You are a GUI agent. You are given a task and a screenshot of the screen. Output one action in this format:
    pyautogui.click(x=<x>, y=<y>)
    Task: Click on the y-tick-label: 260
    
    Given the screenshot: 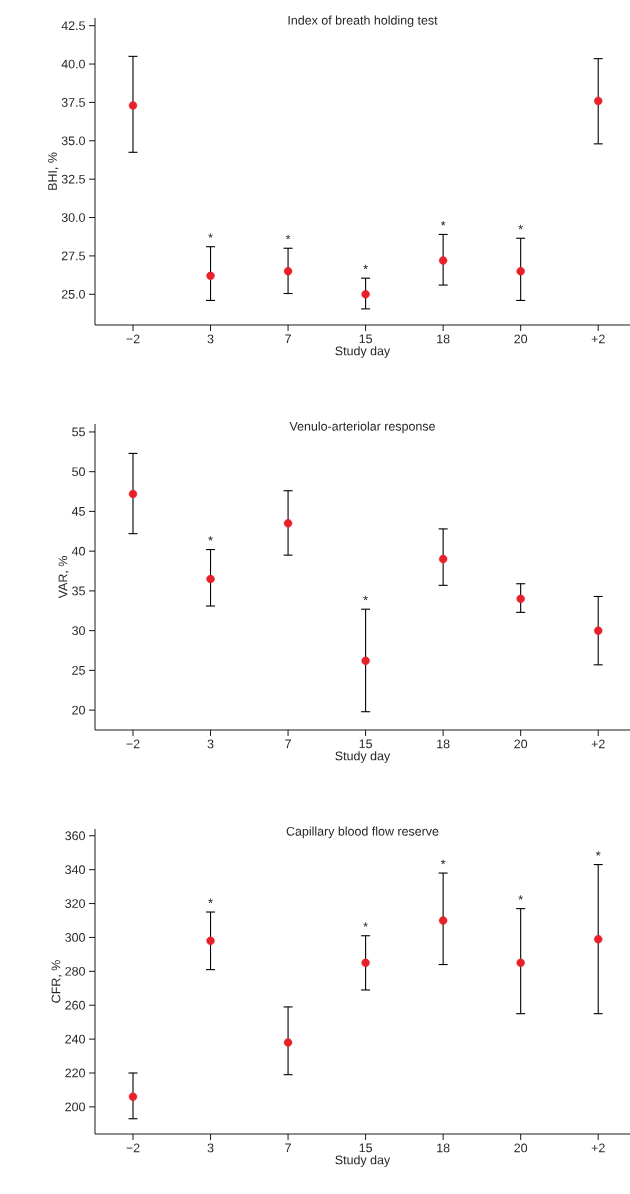 What is the action you would take?
    pyautogui.click(x=75, y=1005)
    